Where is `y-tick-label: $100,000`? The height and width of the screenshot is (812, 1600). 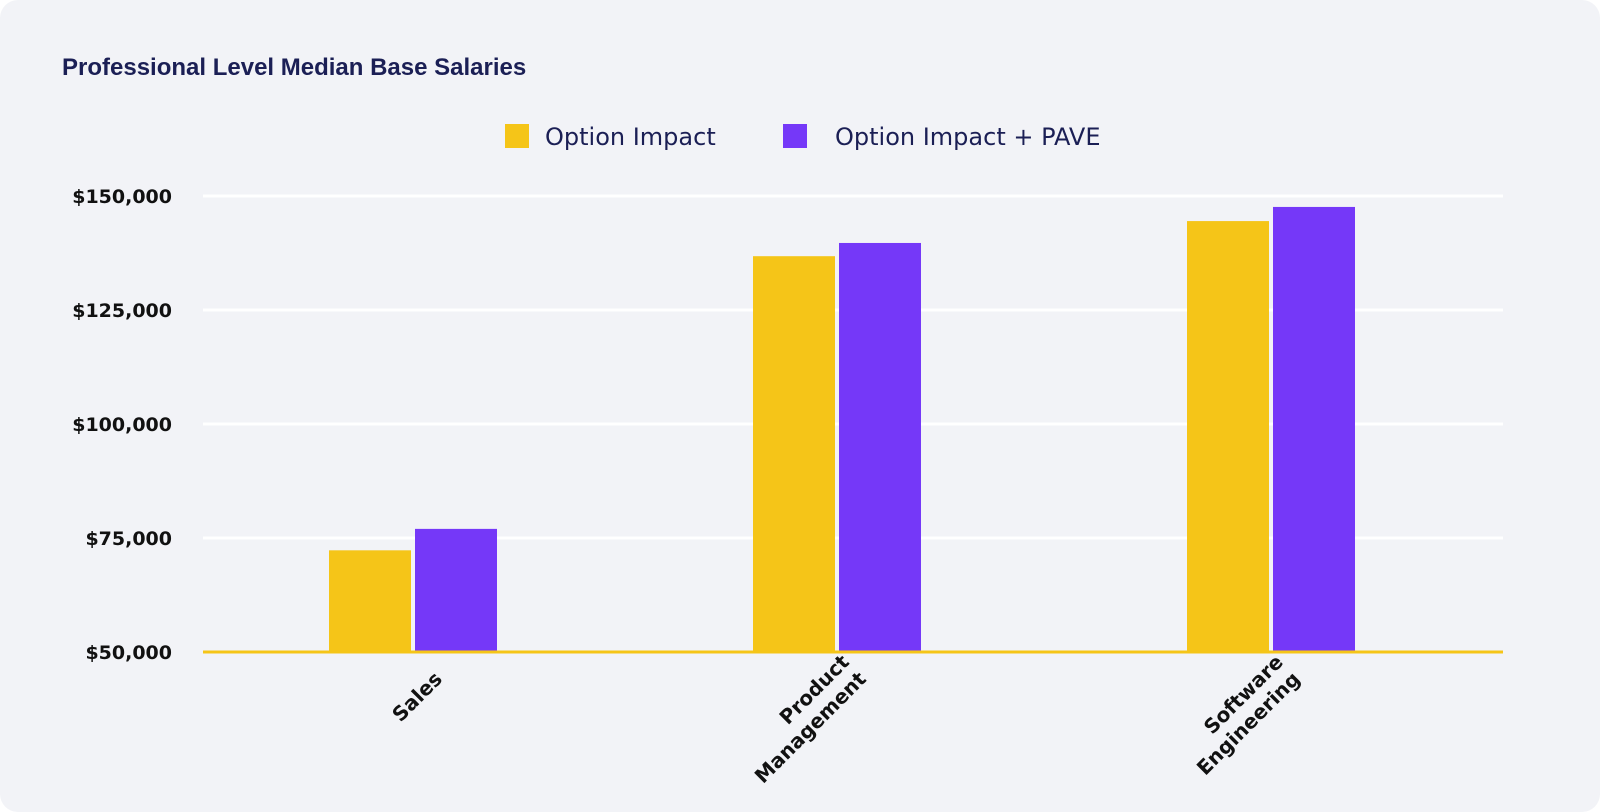
y-tick-label: $100,000 is located at coordinates (122, 425).